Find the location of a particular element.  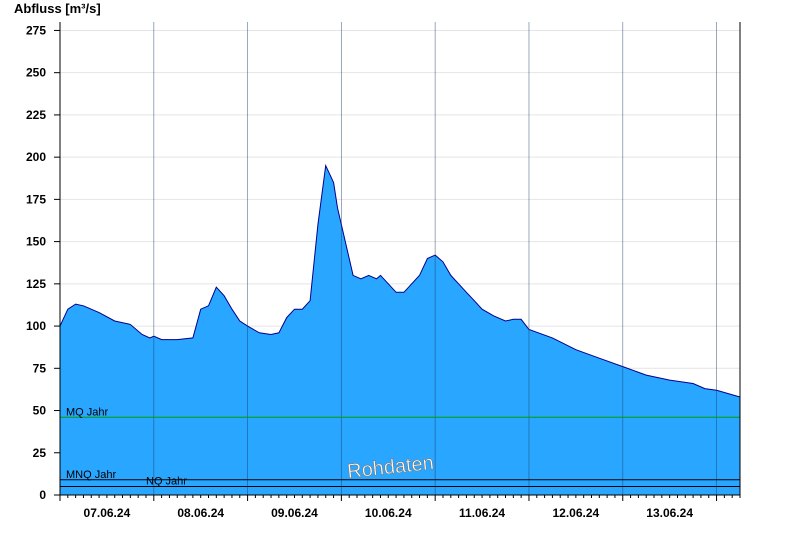

x-tick-label: 09.06.24 is located at coordinates (294, 513).